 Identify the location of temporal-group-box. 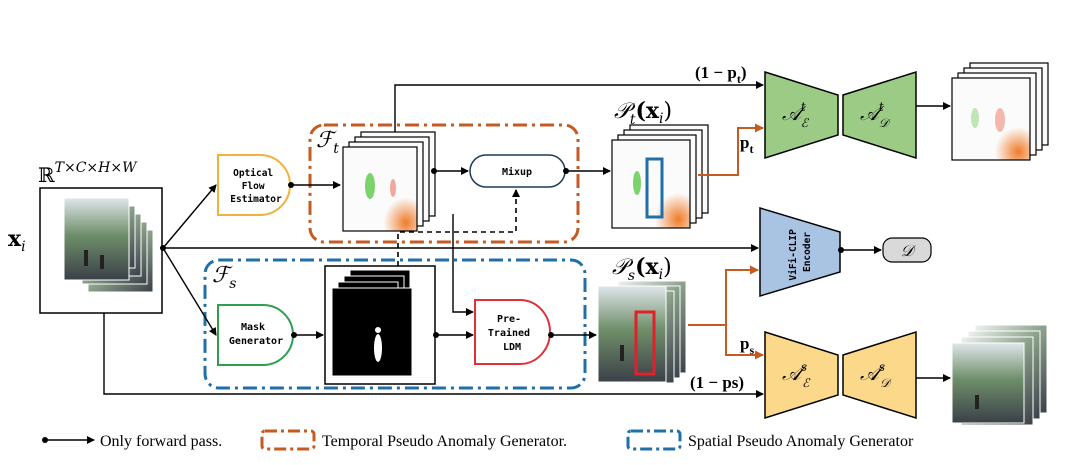
(444, 183).